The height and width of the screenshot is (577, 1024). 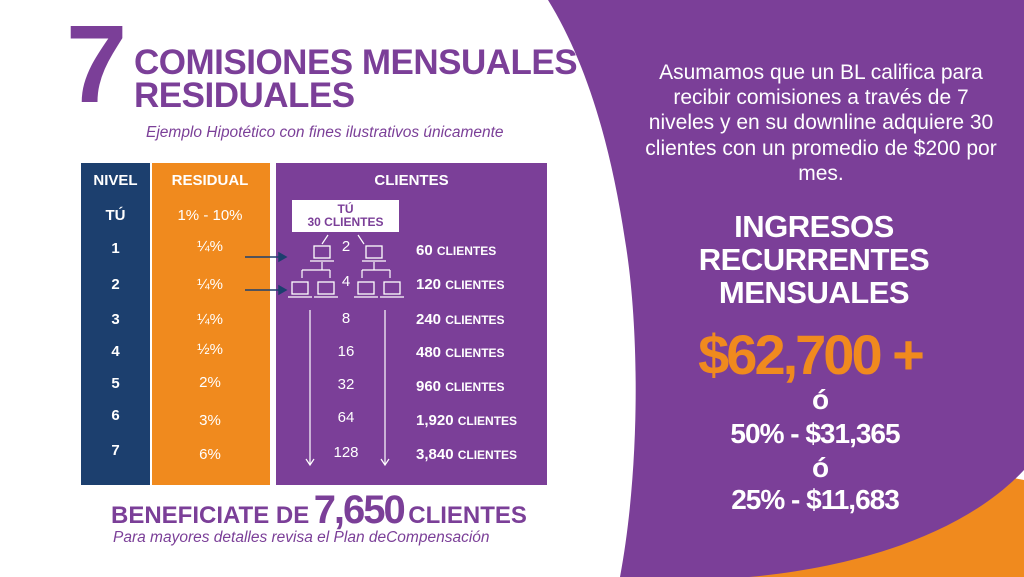 What do you see at coordinates (346, 351) in the screenshot?
I see `count-cell: 16` at bounding box center [346, 351].